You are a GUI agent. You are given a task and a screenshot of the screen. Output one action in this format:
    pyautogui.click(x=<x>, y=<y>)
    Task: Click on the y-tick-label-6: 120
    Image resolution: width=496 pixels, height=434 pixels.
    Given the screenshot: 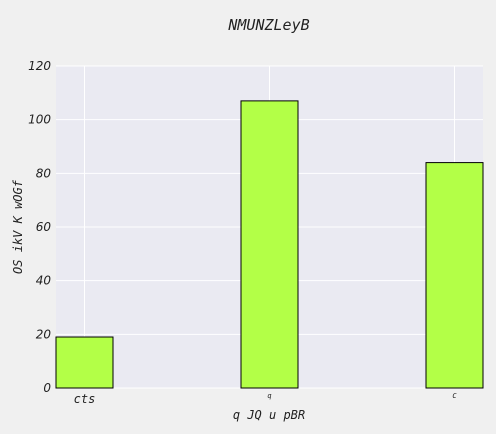 What is the action you would take?
    pyautogui.click(x=39, y=66)
    